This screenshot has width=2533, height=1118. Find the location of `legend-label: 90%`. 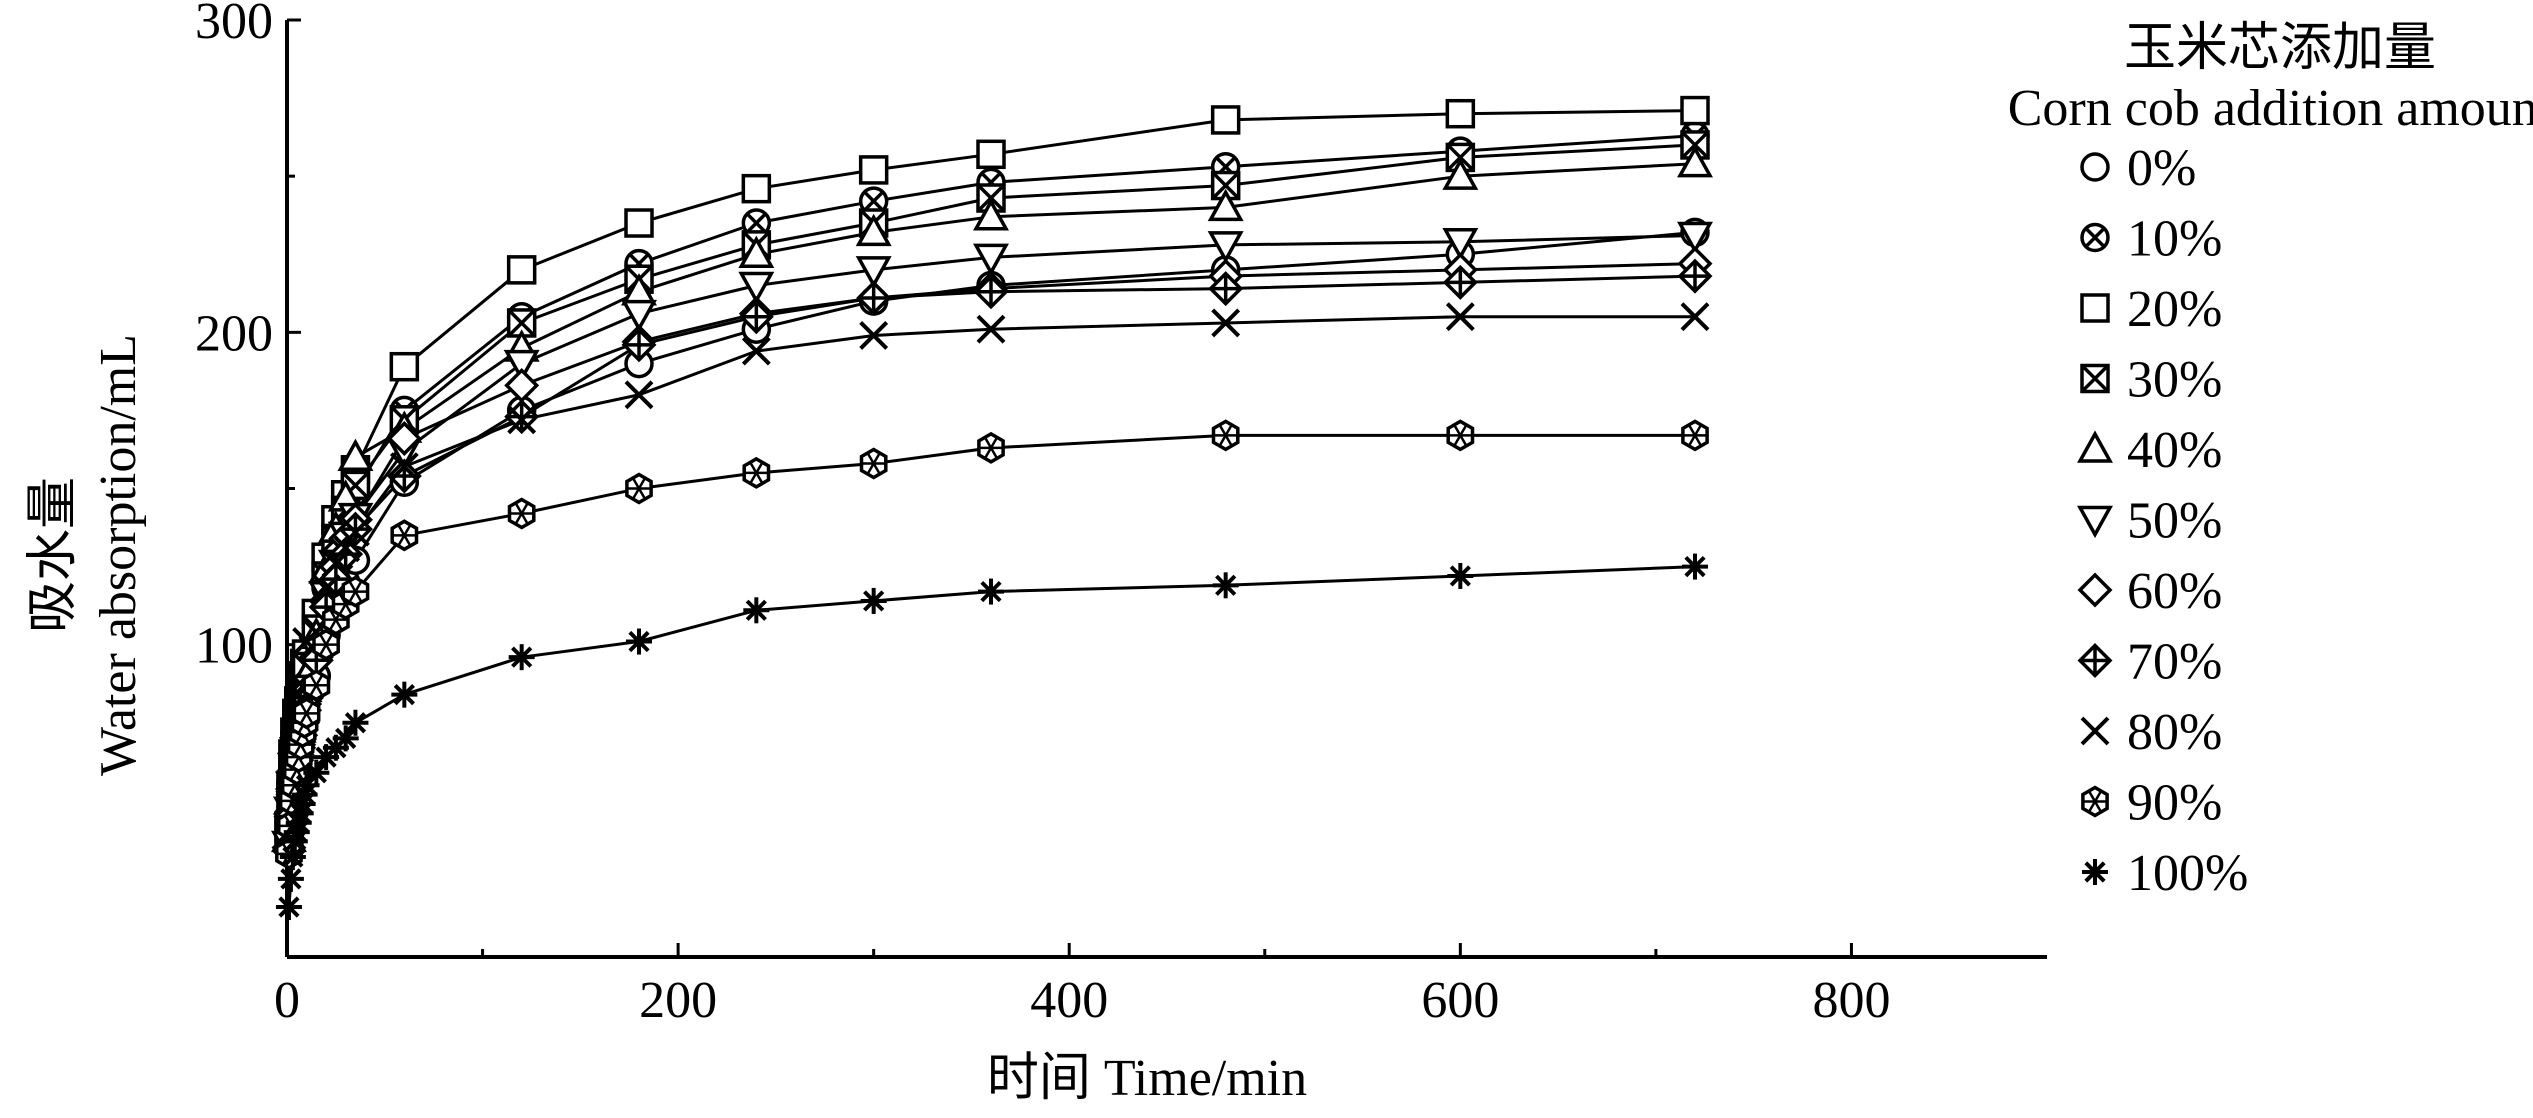

legend-label: 90% is located at coordinates (2174, 803).